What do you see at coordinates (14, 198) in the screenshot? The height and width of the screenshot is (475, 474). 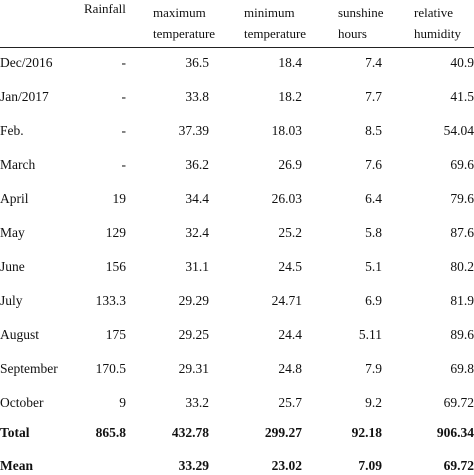 I see `table-row-4-label: April` at bounding box center [14, 198].